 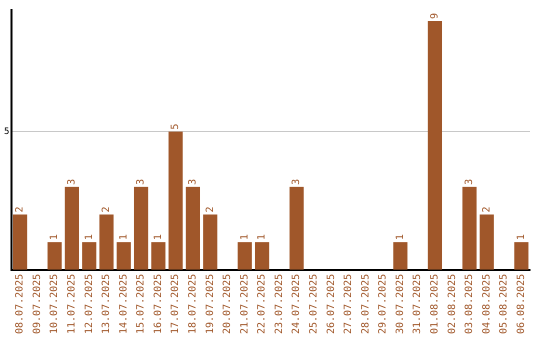 What do you see at coordinates (262, 304) in the screenshot?
I see `x-tick-label: 22.07.2025` at bounding box center [262, 304].